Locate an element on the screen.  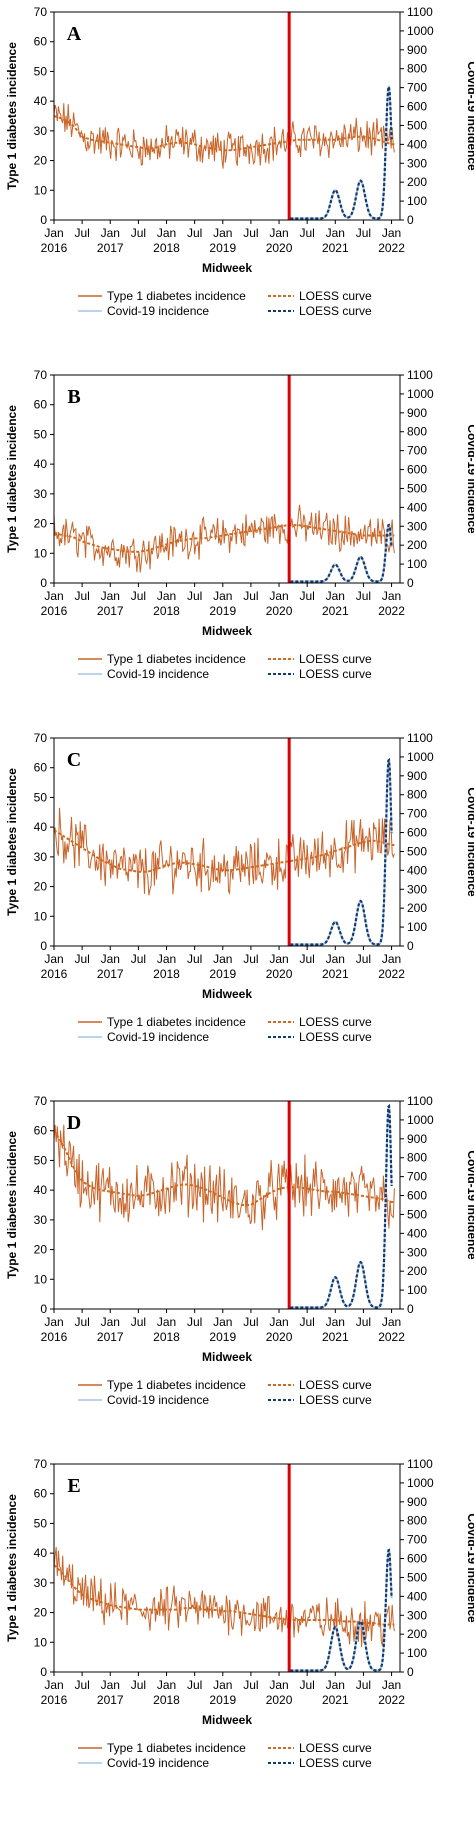
x-tick-year-label: 2021 is located at coordinates (335, 248).